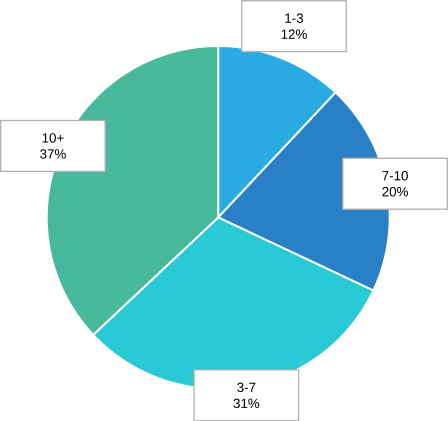 The width and height of the screenshot is (448, 421). What do you see at coordinates (246, 387) in the screenshot?
I see `slice-label: 3-7` at bounding box center [246, 387].